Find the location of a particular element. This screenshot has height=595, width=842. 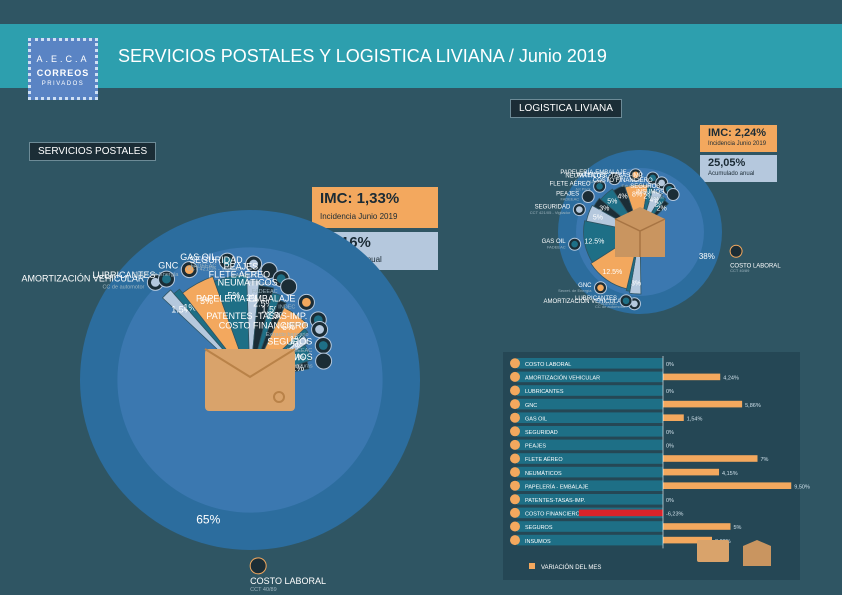

slice-label-seguridad: 5% is located at coordinates (598, 217).